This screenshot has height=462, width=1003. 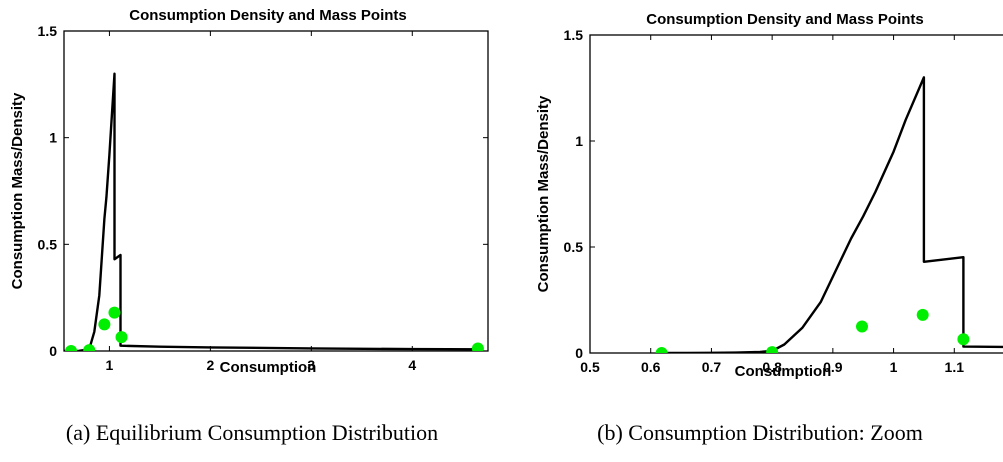 What do you see at coordinates (760, 432) in the screenshot?
I see `caption-b: (b) Consumption Distribution: Zoom` at bounding box center [760, 432].